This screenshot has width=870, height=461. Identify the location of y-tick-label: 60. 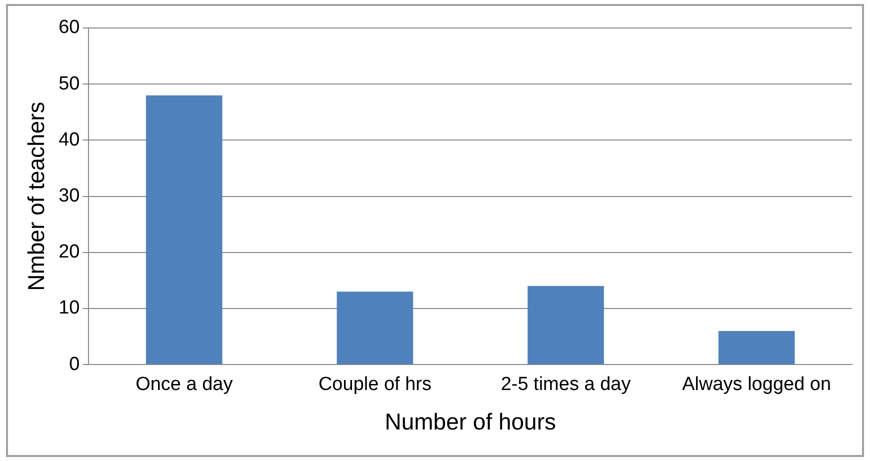
(69, 27).